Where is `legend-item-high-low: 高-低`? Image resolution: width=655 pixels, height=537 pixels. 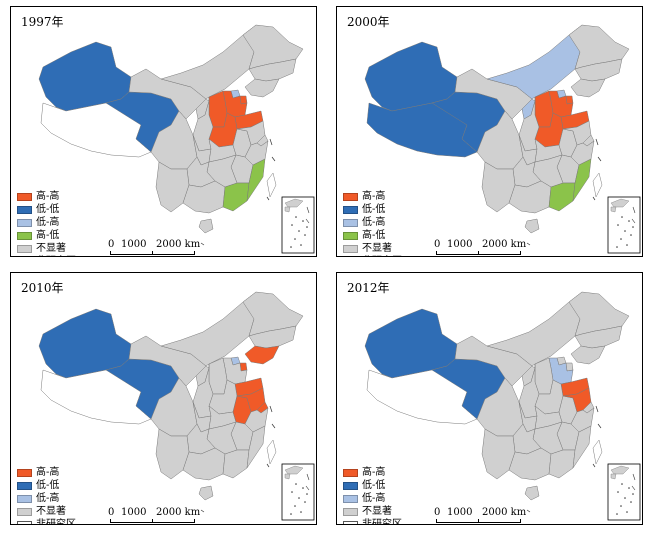 legend-item-high-low: 高-低 is located at coordinates (372, 235).